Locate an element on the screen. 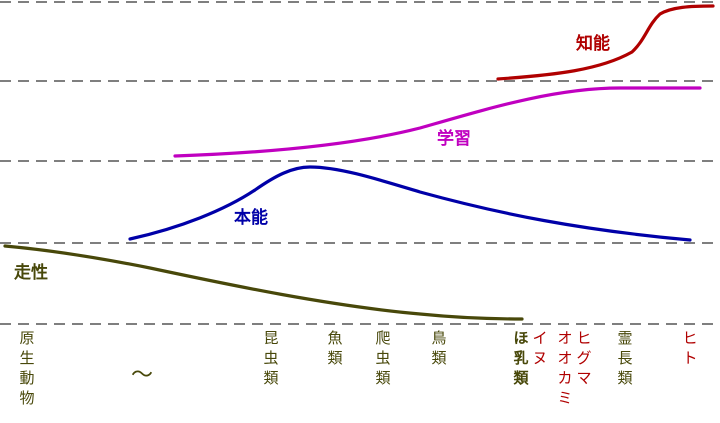 Image resolution: width=720 pixels, height=423 pixels. taxon-label-1: 原生動物 is located at coordinates (26, 368).